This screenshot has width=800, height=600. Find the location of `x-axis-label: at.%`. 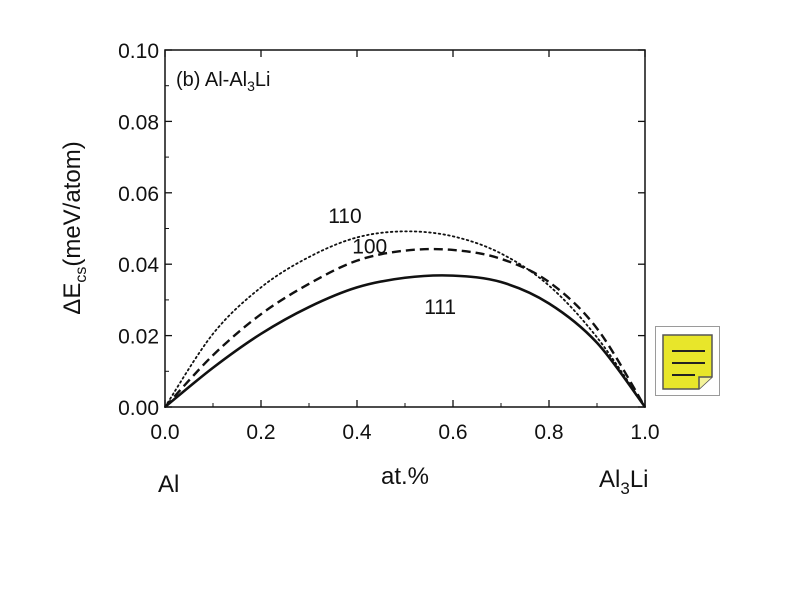

x-axis-label: at.% is located at coordinates (405, 476).